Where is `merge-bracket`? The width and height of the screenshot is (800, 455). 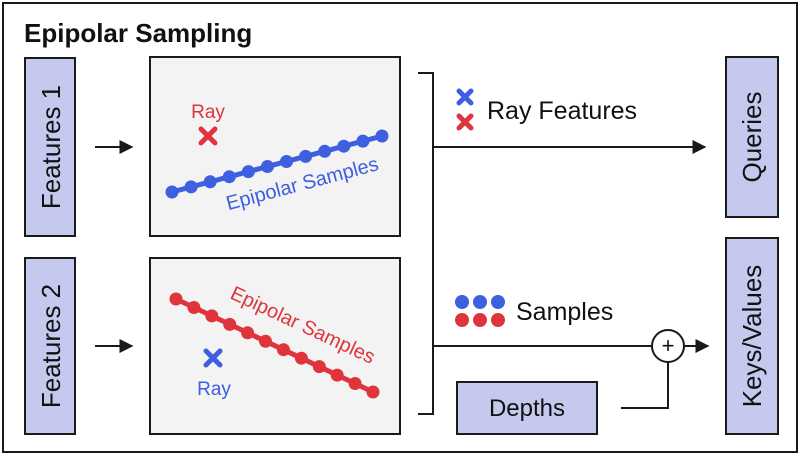 merge-bracket is located at coordinates (426, 243).